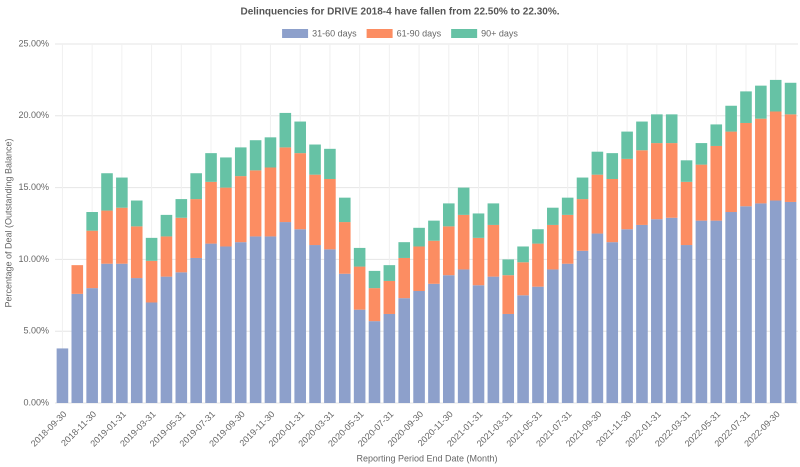 This screenshot has height=467, width=800. Describe the element at coordinates (419, 33) in the screenshot. I see `legend-label: 61-90 days` at that location.